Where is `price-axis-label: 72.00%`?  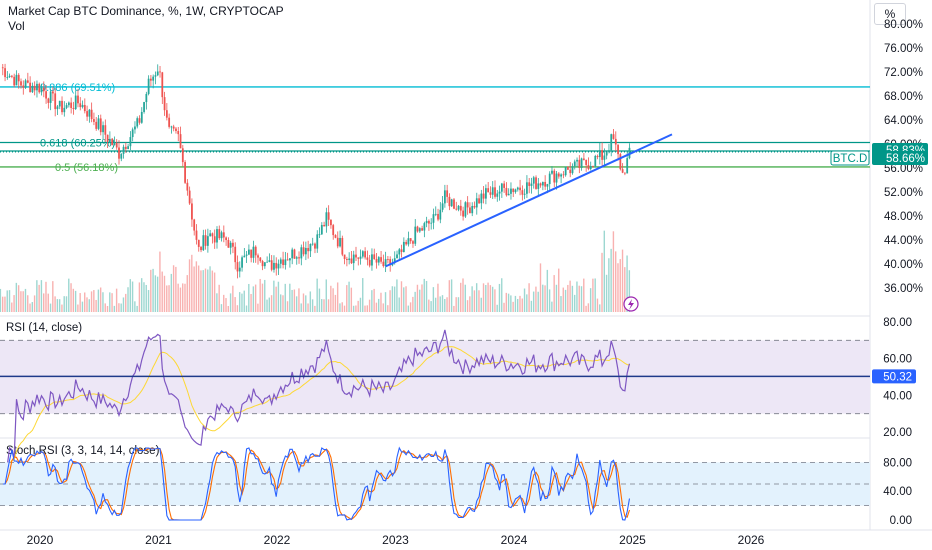 price-axis-label: 72.00% is located at coordinates (903, 73).